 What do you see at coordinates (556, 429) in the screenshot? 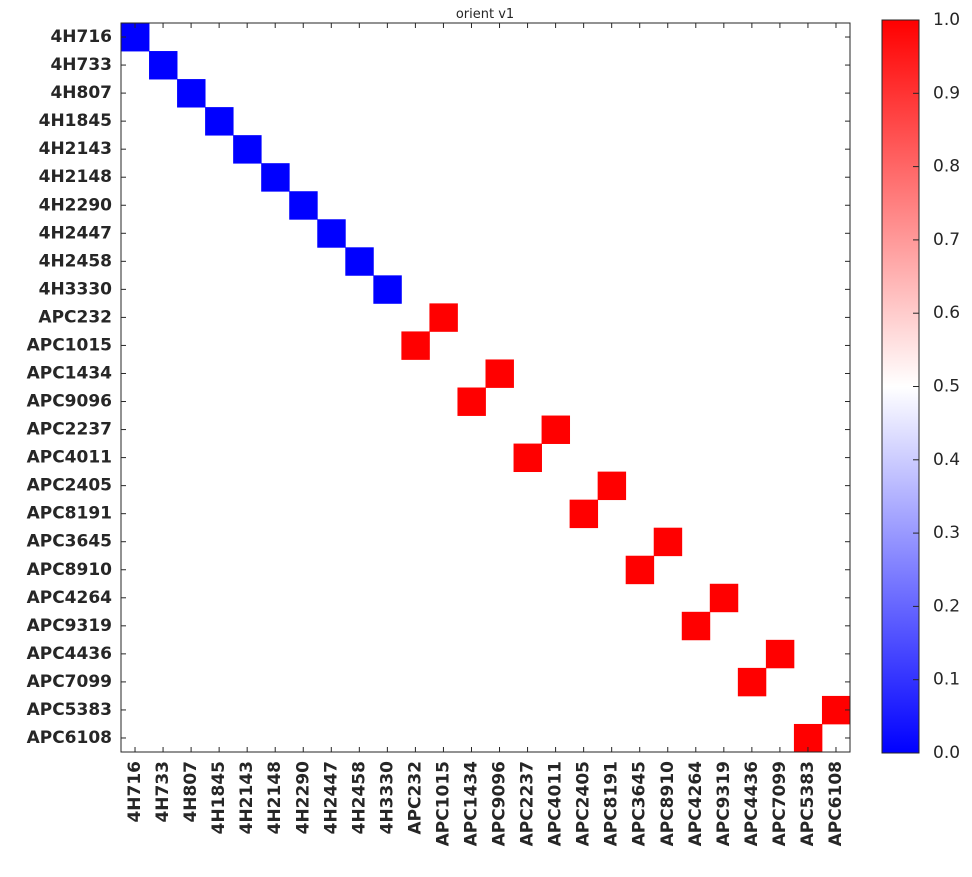
I see `heatmap-cell-APC2237-APC4011` at bounding box center [556, 429].